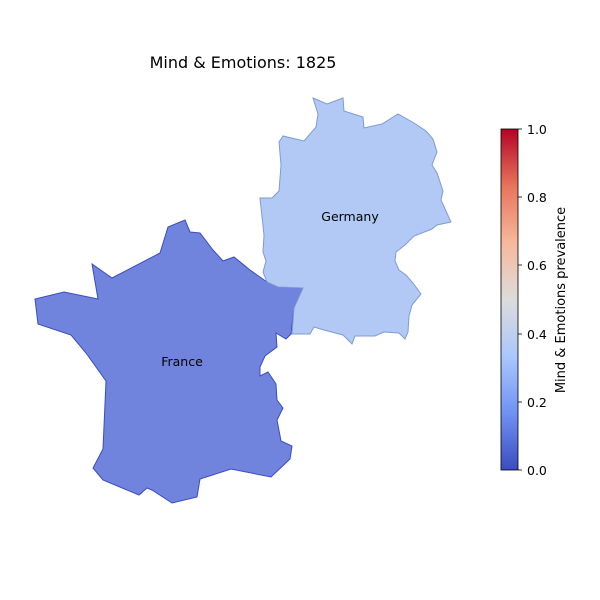  Describe the element at coordinates (537, 470) in the screenshot. I see `colorbar-tick-0: 0.0` at that location.